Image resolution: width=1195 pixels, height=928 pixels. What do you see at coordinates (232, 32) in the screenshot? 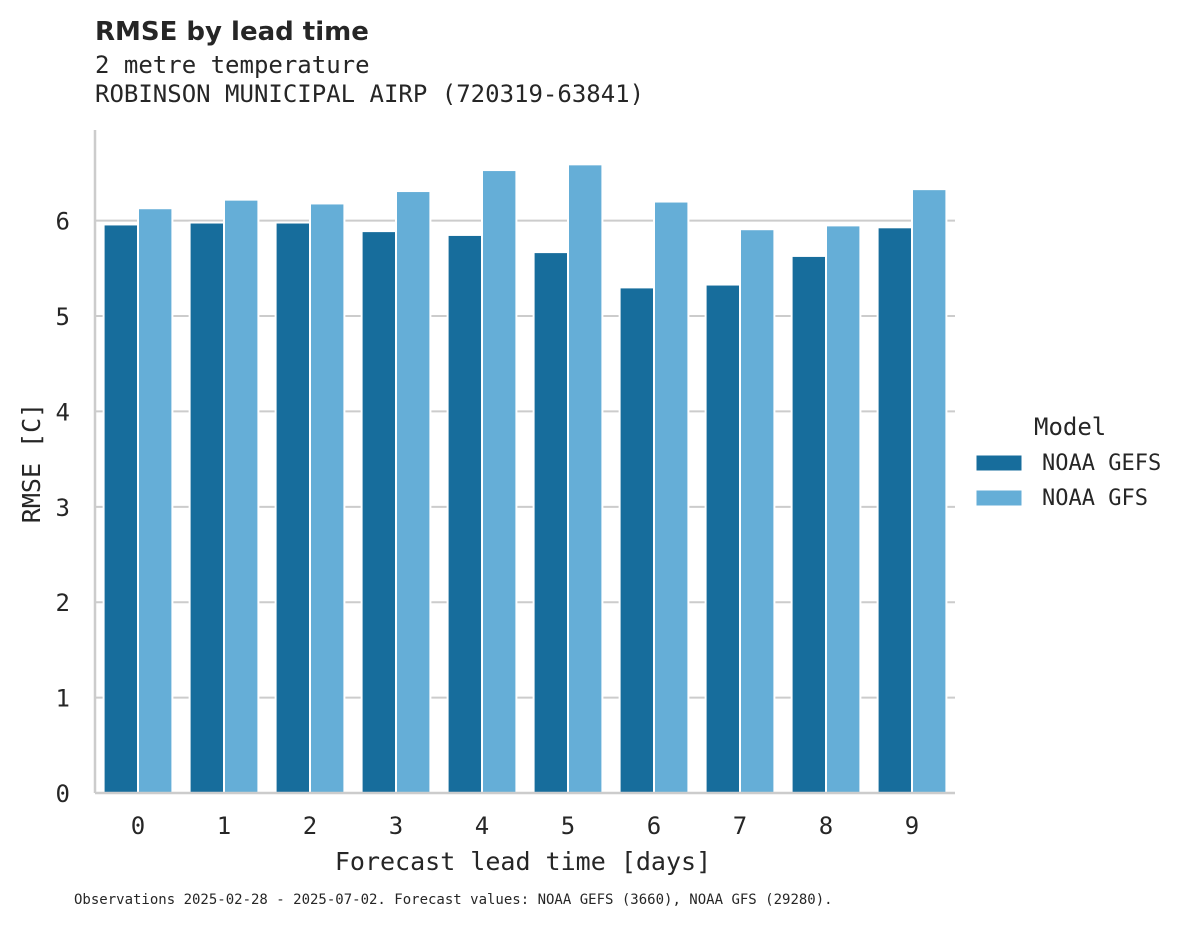
I see `chart-title: RMSE by lead time` at bounding box center [232, 32].